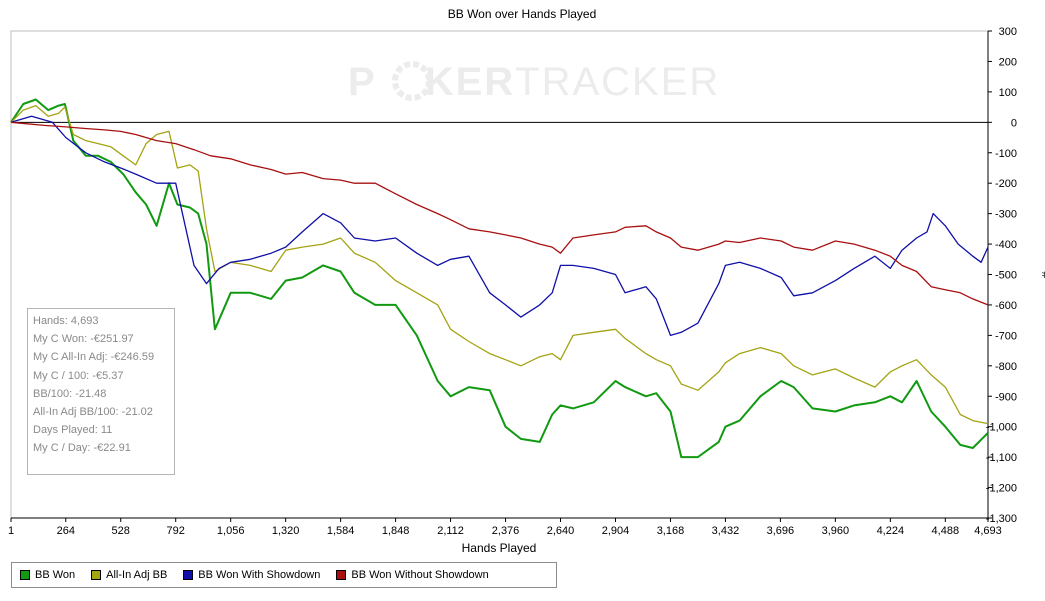 This screenshot has height=601, width=1045. Describe the element at coordinates (55, 575) in the screenshot. I see `legend-label: BB Won` at that location.